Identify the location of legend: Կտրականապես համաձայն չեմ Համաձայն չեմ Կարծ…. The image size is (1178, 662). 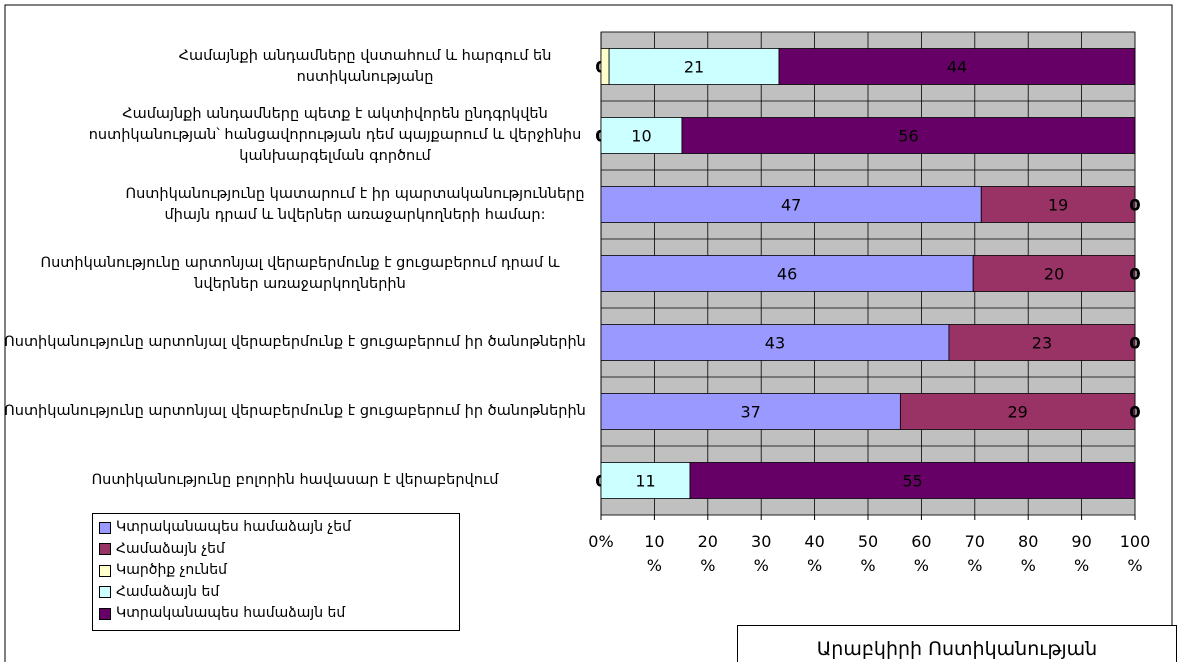
(276, 572).